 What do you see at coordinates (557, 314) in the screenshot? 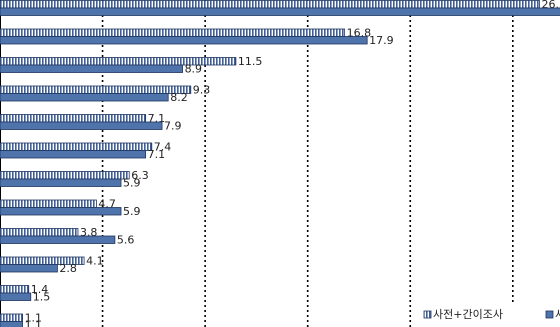
I see `legend-label: 사` at bounding box center [557, 314].